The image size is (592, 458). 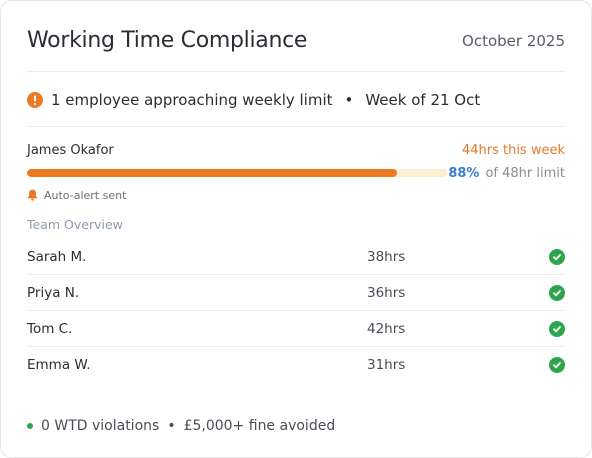 What do you see at coordinates (212, 173) in the screenshot?
I see `hours-progress-fill` at bounding box center [212, 173].